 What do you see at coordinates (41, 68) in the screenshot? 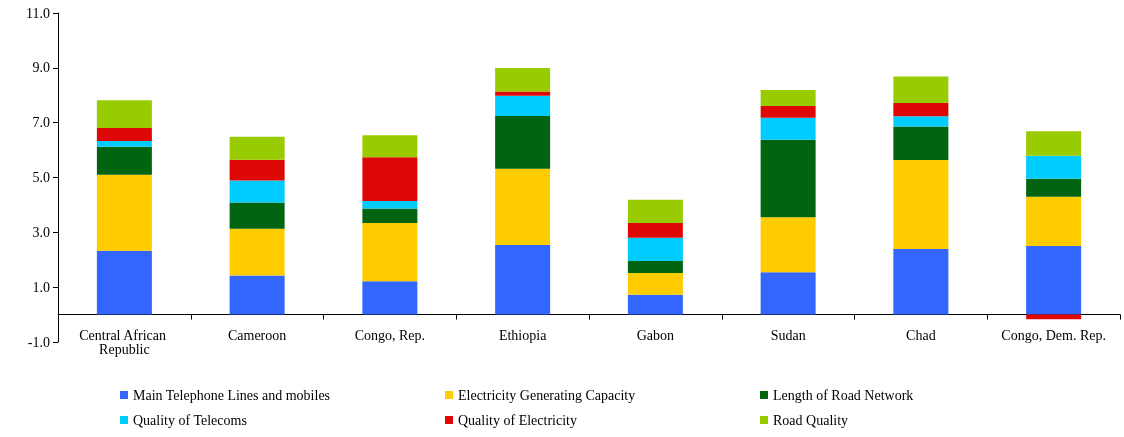
I see `y-tick-label: 9.0` at bounding box center [41, 68].